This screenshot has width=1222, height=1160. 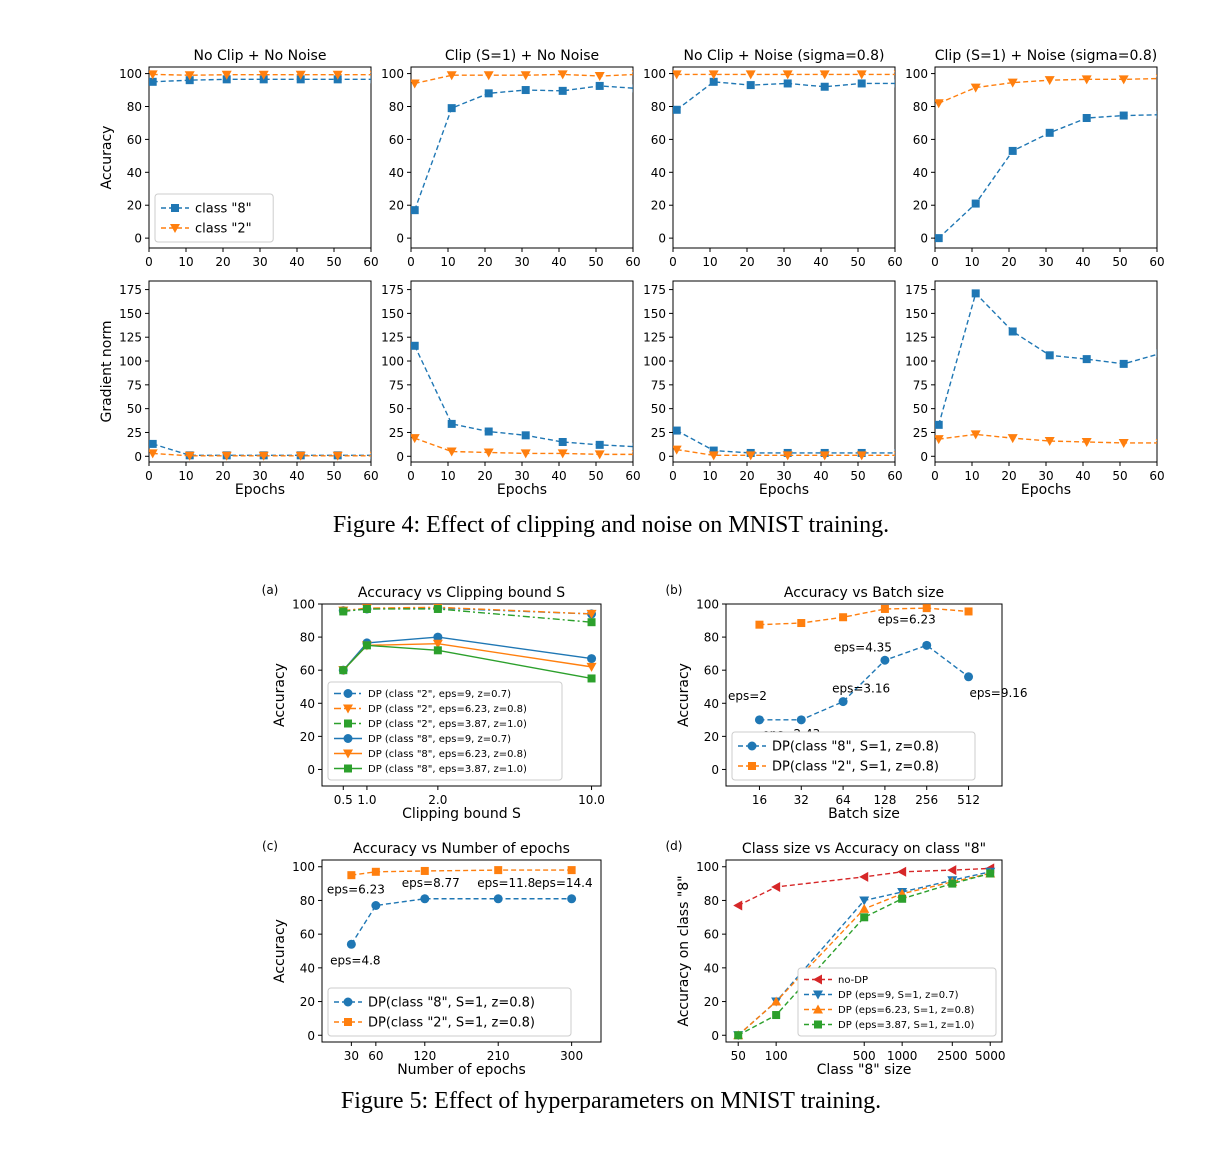 What do you see at coordinates (863, 647) in the screenshot?
I see `fig5-b-annotation: eps=4.35` at bounding box center [863, 647].